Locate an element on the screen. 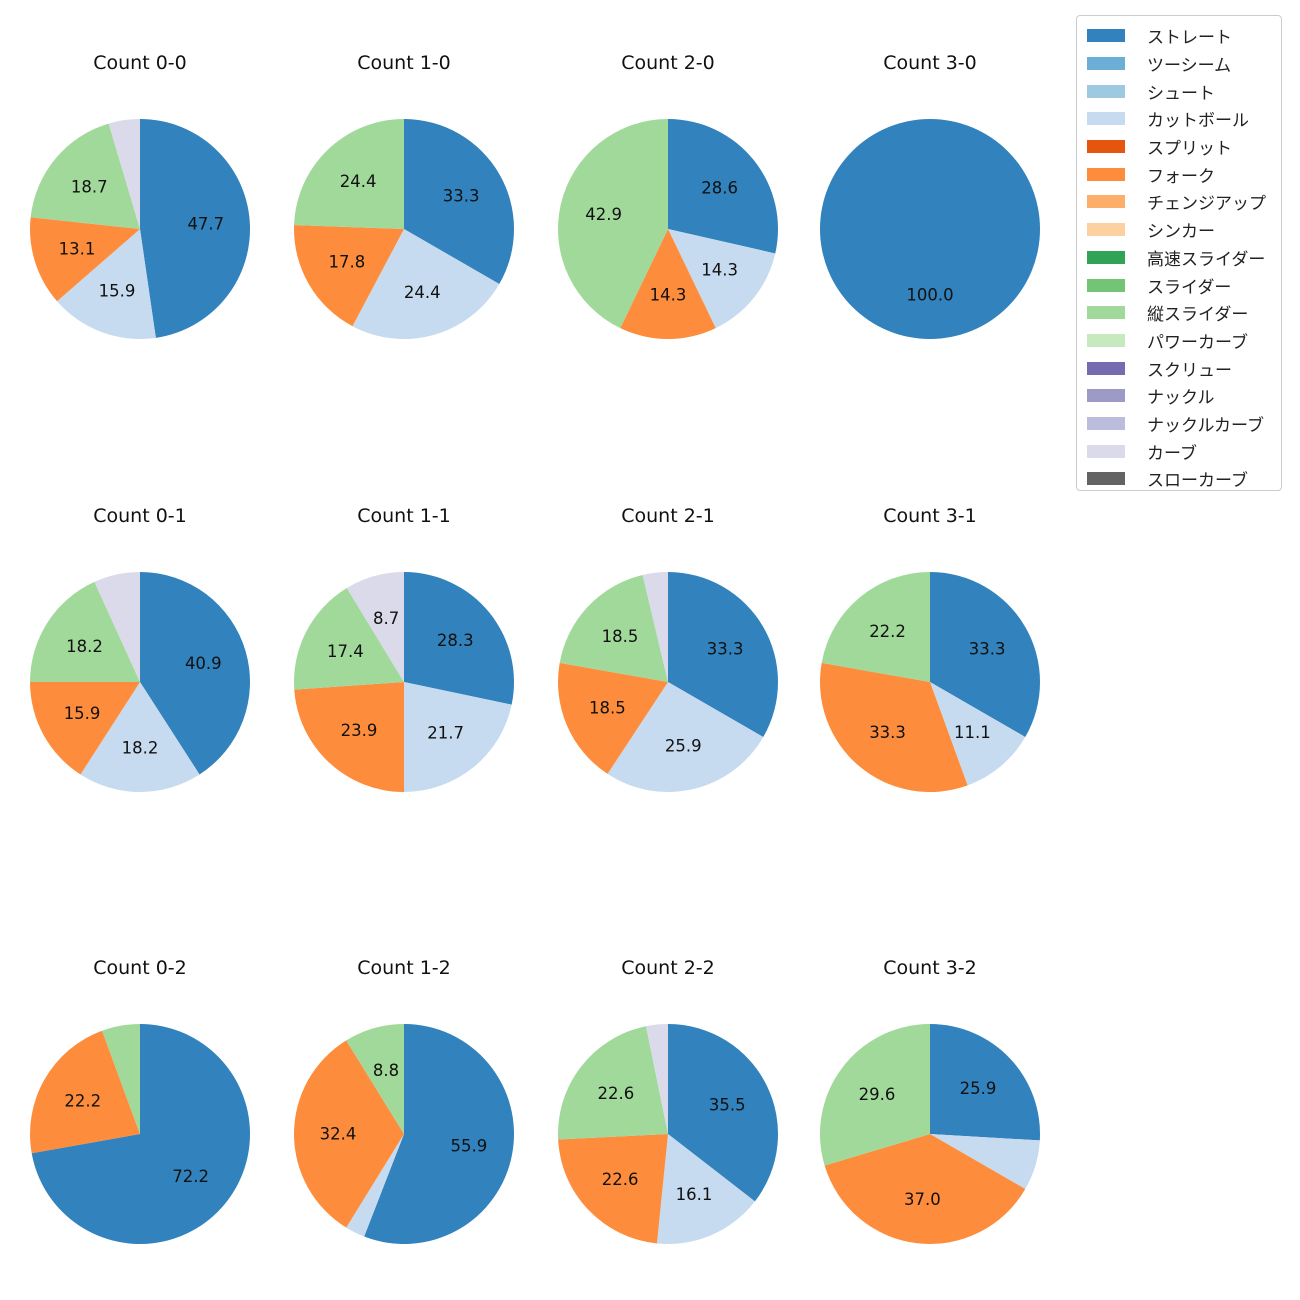 The width and height of the screenshot is (1300, 1300). legend-label: パワーカーブ is located at coordinates (1197, 342).